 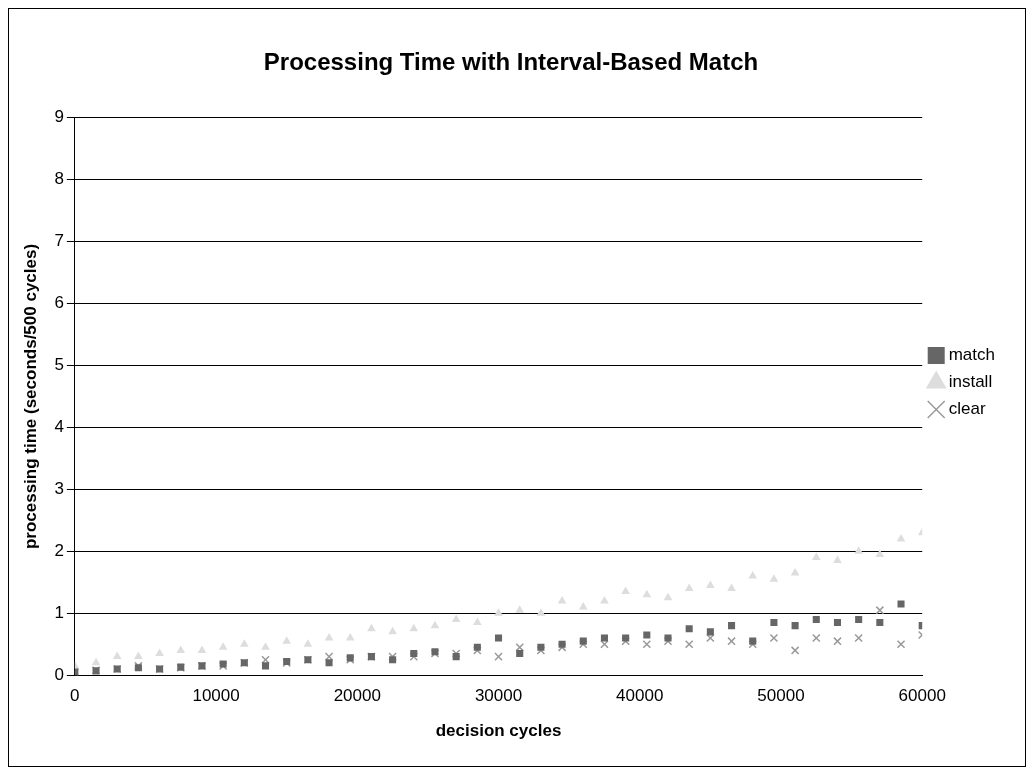 What do you see at coordinates (59, 551) in the screenshot?
I see `y-tick-label: 2` at bounding box center [59, 551].